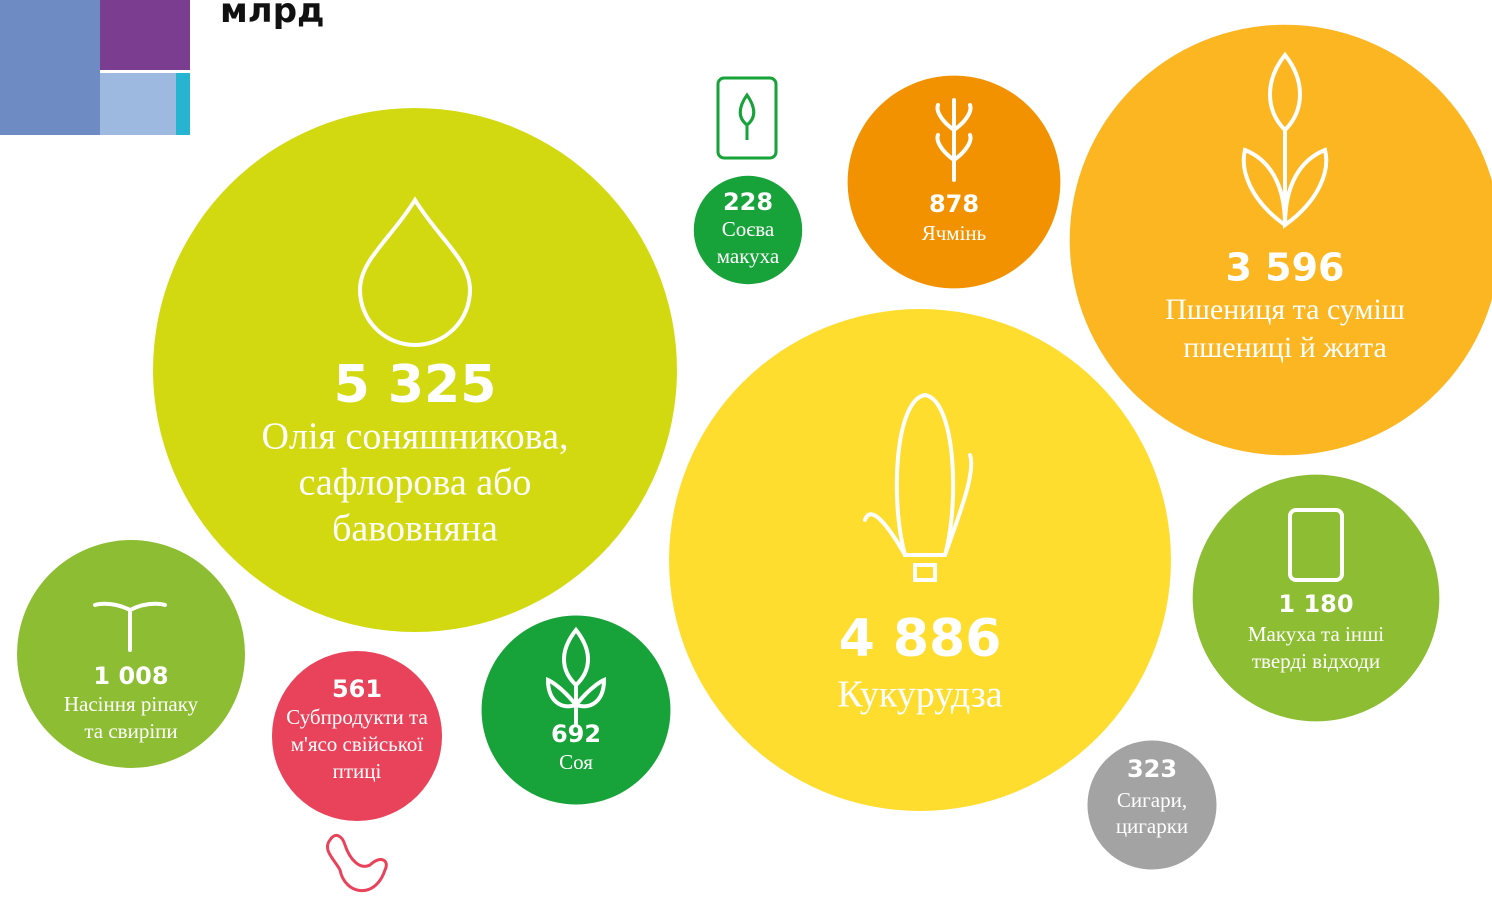  Describe the element at coordinates (130, 676) in the screenshot. I see `value-label: 1 008` at that location.